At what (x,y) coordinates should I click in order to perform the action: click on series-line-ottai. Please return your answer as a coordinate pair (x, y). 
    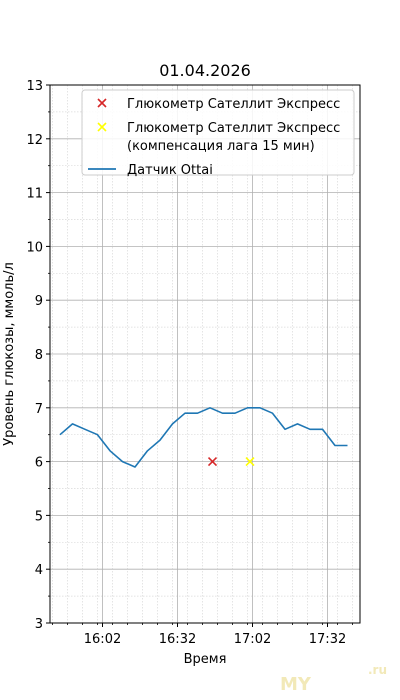
    Looking at the image, I should click on (203, 437).